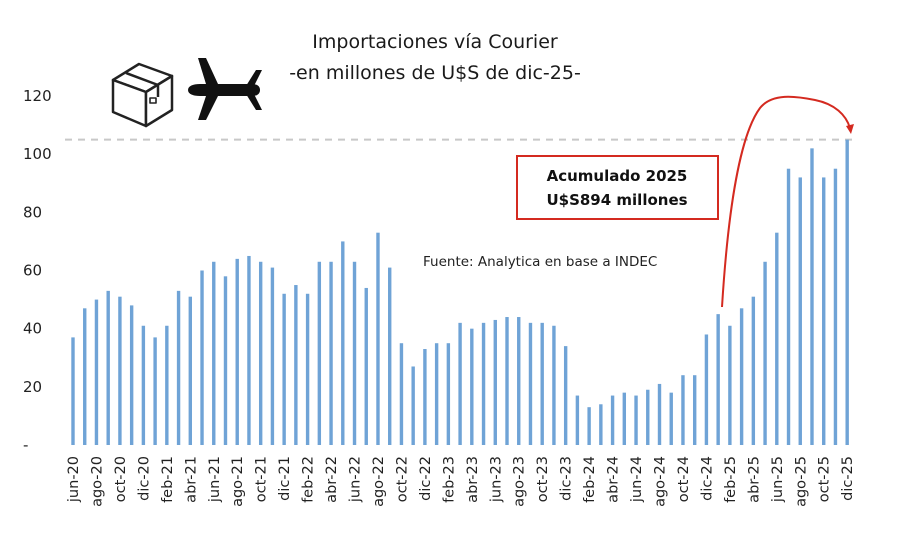 The height and width of the screenshot is (536, 900). Describe the element at coordinates (543, 479) in the screenshot. I see `x-tick-label: oct-23` at that location.